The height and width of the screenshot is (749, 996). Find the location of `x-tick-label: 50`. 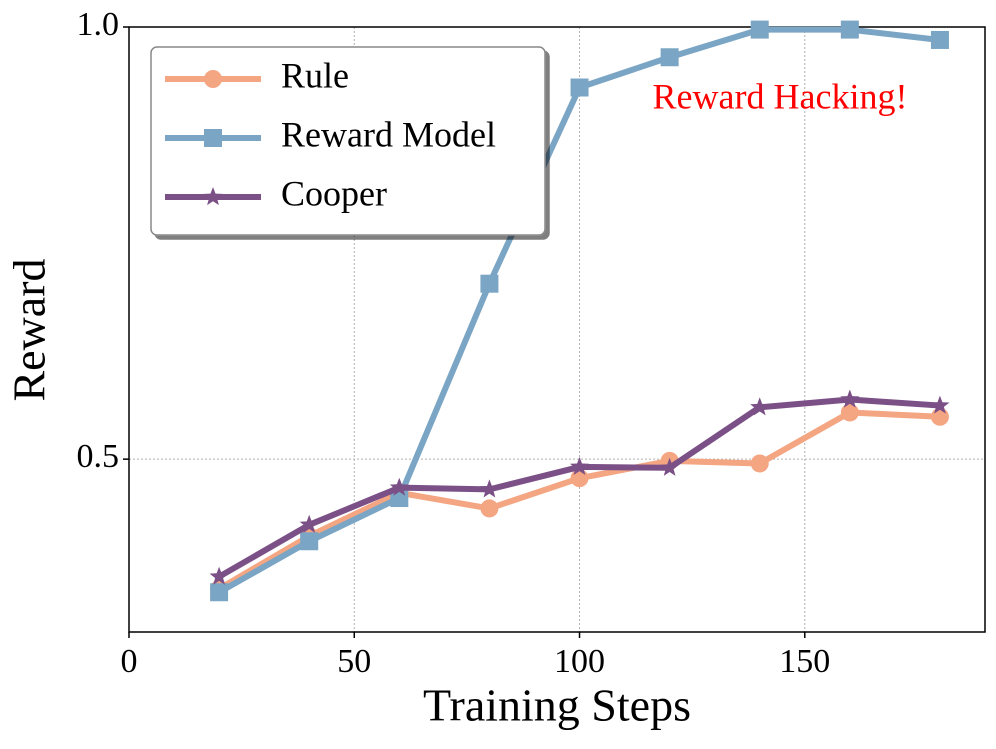

x-tick-label: 50 is located at coordinates (354, 661).